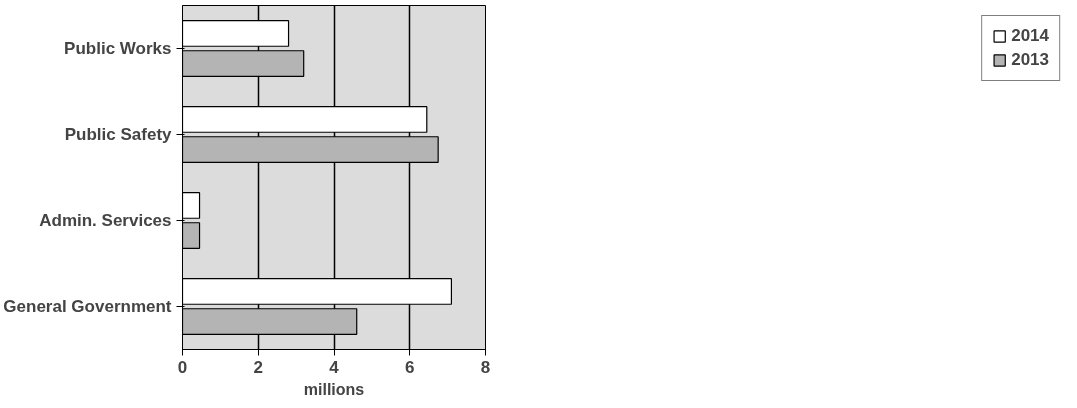 The height and width of the screenshot is (408, 1077). Describe the element at coordinates (182, 367) in the screenshot. I see `x-tick-label: 0` at that location.